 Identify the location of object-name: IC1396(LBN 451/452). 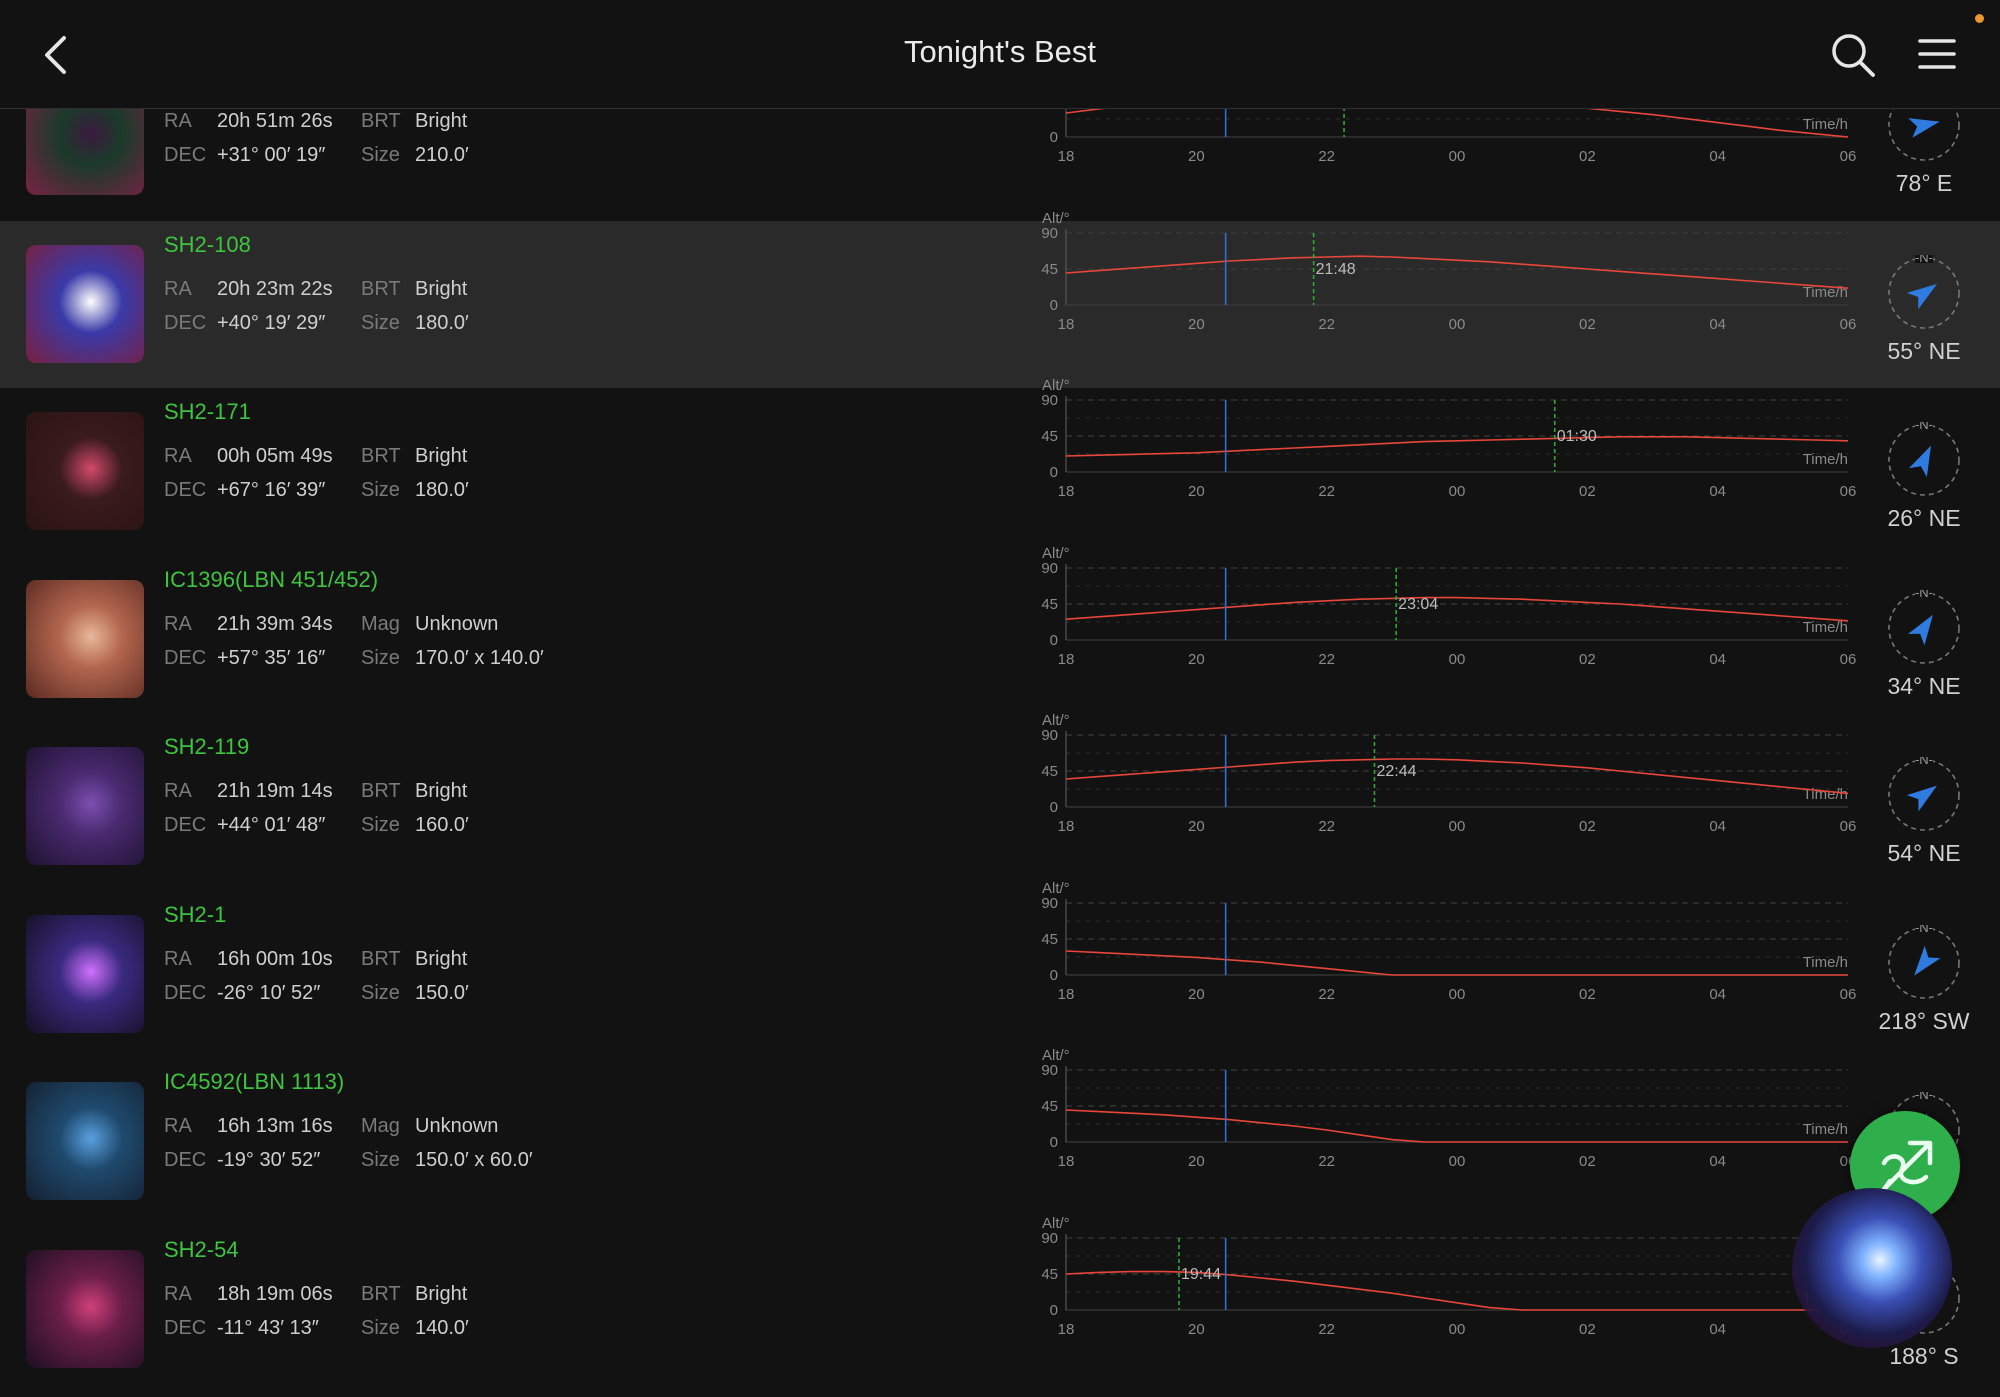
(271, 579).